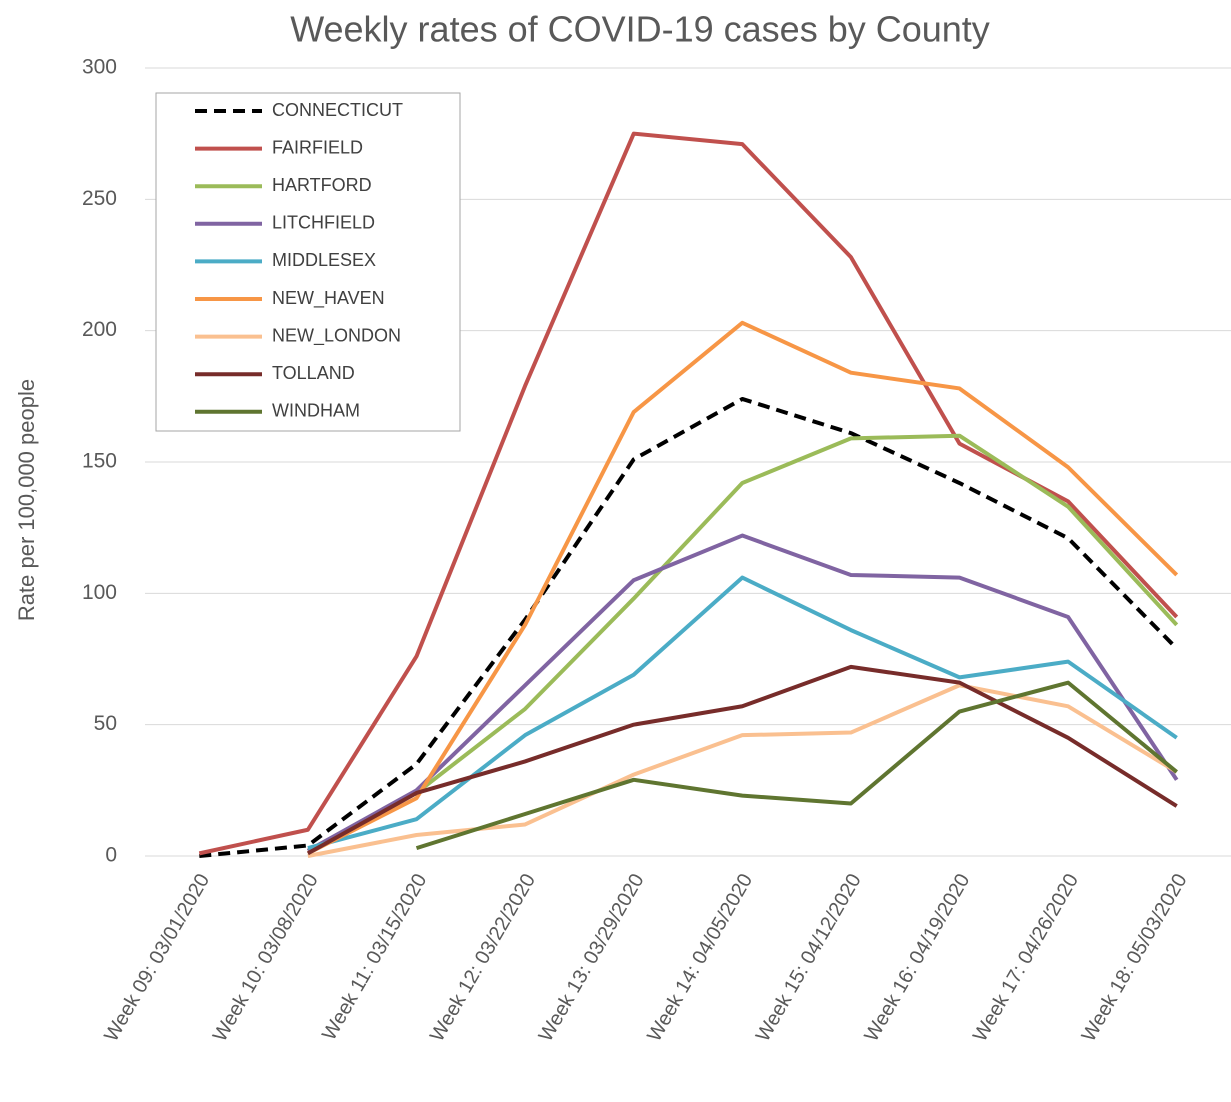 The width and height of the screenshot is (1231, 1102). I want to click on legend-label: HARTFORD, so click(322, 185).